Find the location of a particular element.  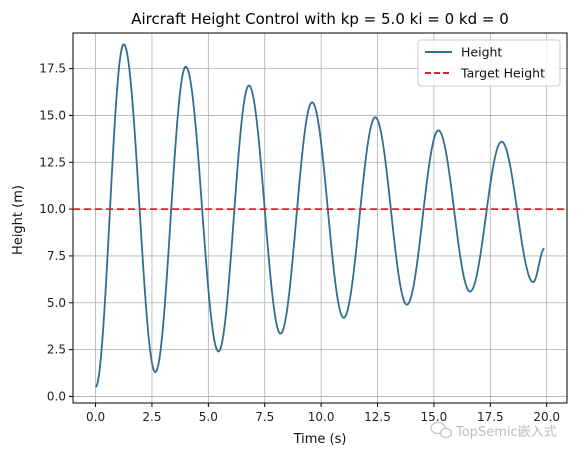

y-tick-label: 17.5 is located at coordinates (52, 69).